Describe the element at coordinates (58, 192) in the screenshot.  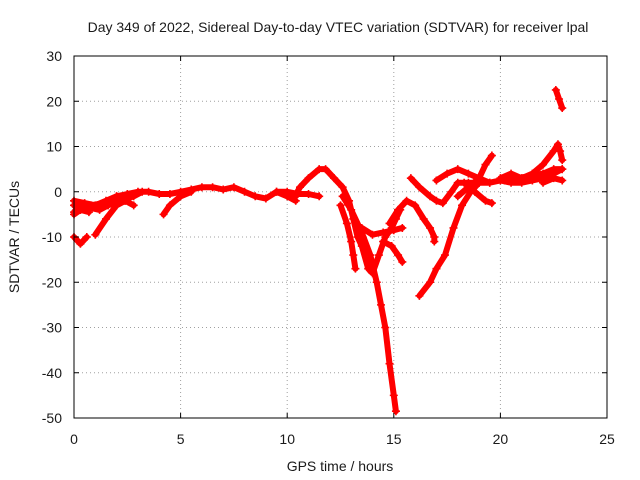
I see `y-tick-label: 0` at that location.